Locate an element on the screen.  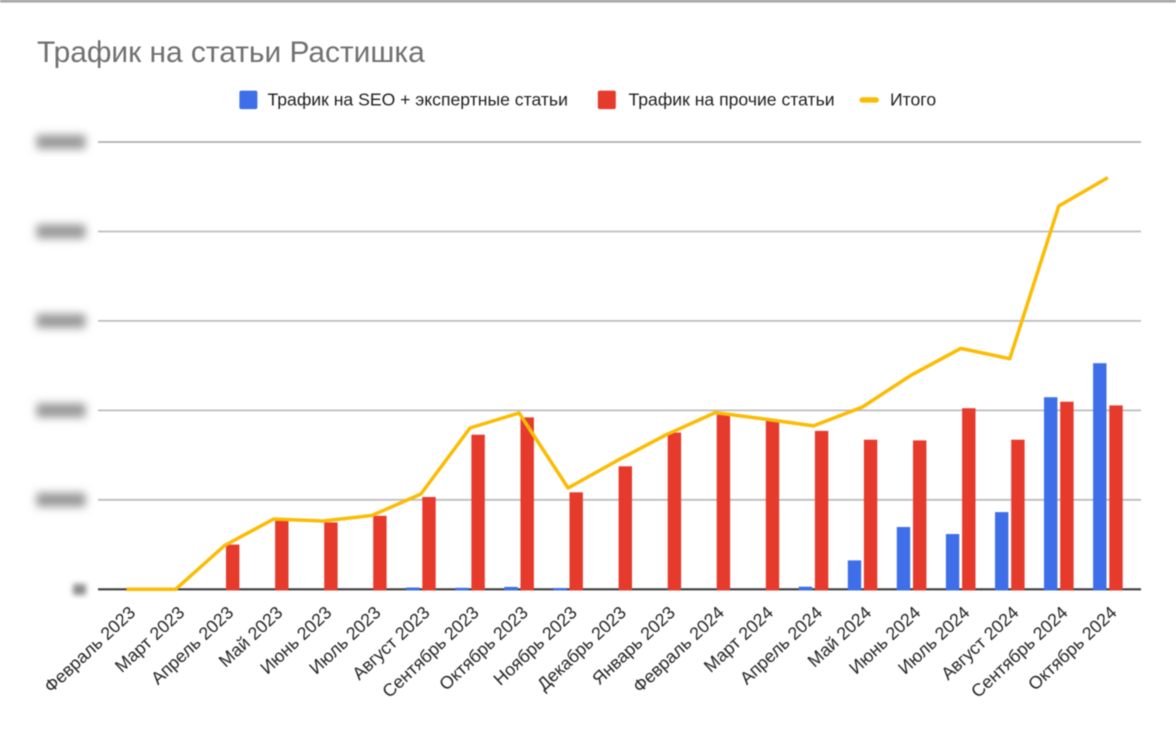
svg-text:Трафик на SEO + экспертные ста: Трафик на SEO + экспертные статьи is located at coordinates (418, 99).